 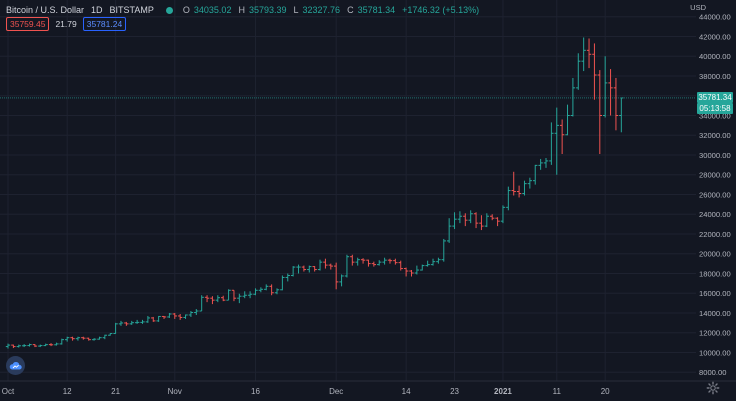 I want to click on time-tick-label: Nov, so click(x=175, y=391).